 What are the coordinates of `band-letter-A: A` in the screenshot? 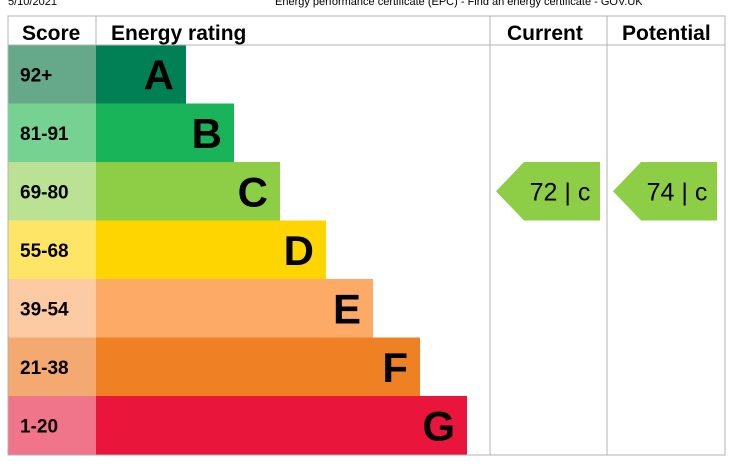 It's located at (159, 74).